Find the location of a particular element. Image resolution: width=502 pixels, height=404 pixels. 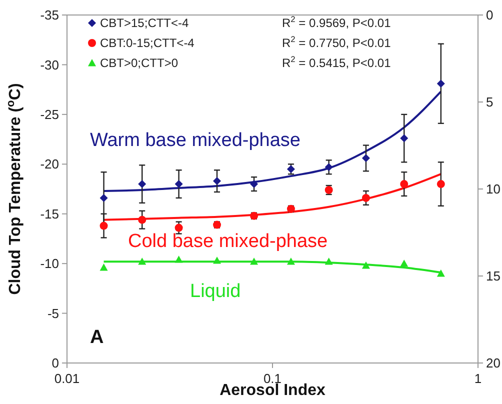

y-tick-label: -30 is located at coordinates (49, 64).